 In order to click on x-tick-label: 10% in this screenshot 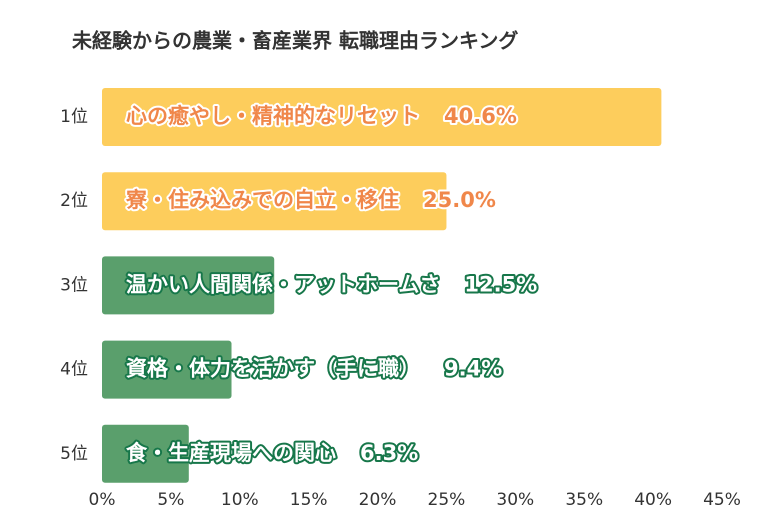, I will do `click(240, 500)`.